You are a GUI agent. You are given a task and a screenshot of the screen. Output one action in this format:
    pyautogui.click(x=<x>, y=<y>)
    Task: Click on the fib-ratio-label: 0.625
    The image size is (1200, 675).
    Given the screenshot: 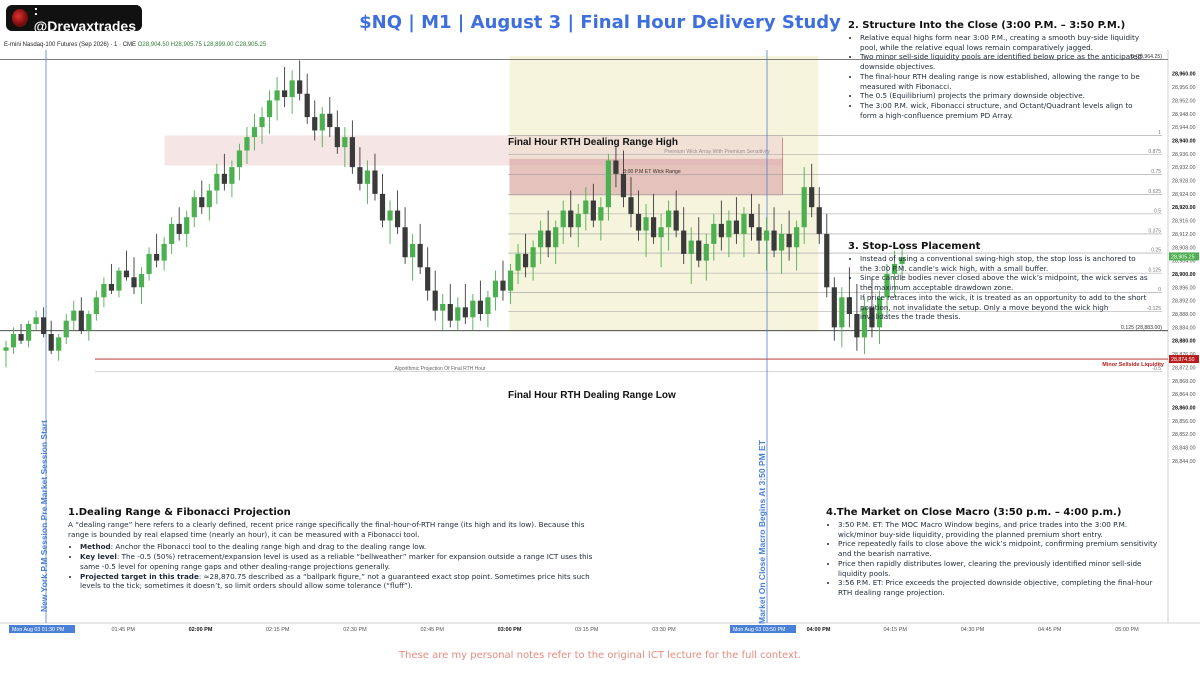 What is the action you would take?
    pyautogui.click(x=1154, y=192)
    